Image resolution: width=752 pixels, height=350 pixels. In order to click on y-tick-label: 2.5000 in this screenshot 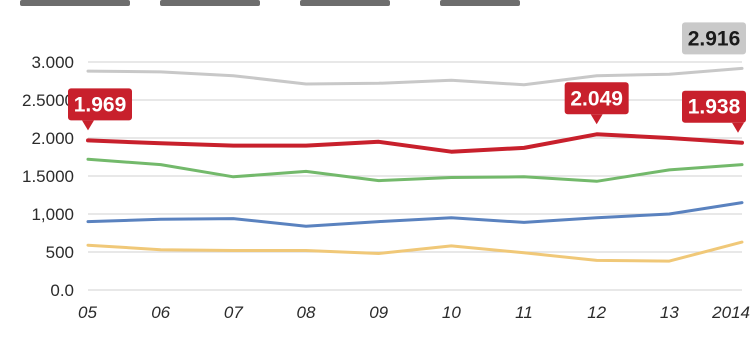, I will do `click(48, 100)`.